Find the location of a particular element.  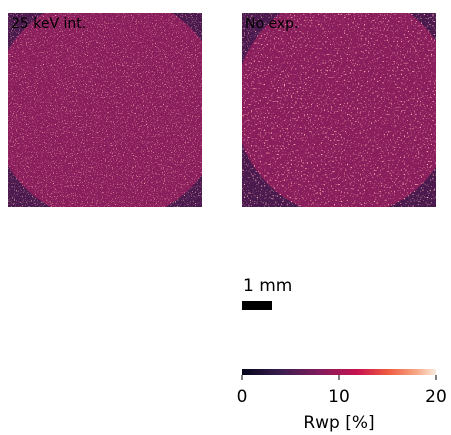

scale-bar-label: 1 mm is located at coordinates (267, 286).